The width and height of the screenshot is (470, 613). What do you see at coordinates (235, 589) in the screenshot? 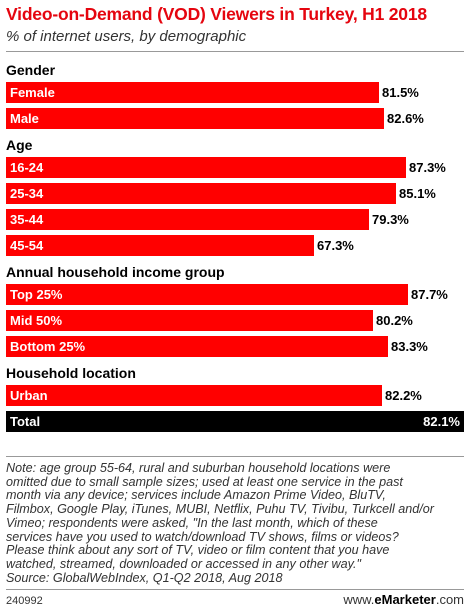
I see `footer-rule` at bounding box center [235, 589].